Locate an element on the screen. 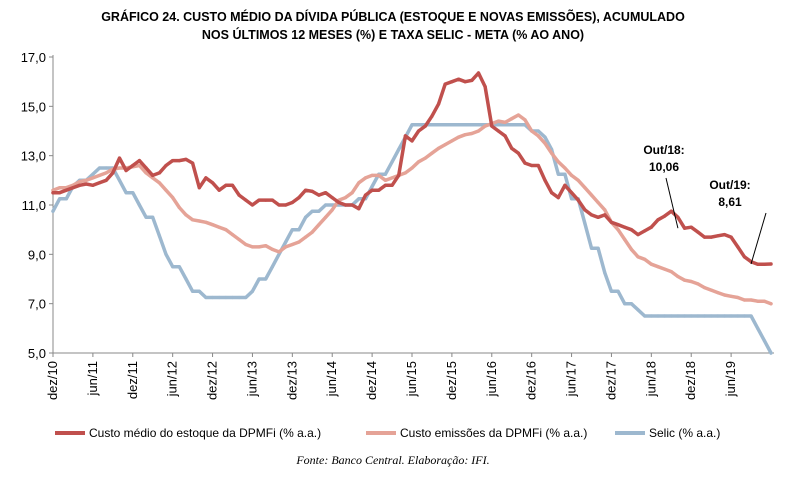 The height and width of the screenshot is (481, 786). x-tick-label: jun/13 is located at coordinates (251, 379).